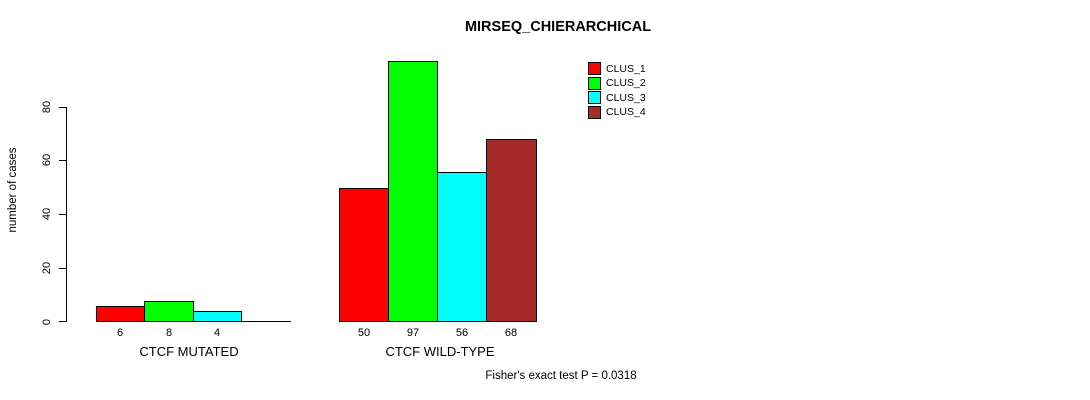 Image resolution: width=1090 pixels, height=400 pixels. Describe the element at coordinates (13, 190) in the screenshot. I see `y-axis-label: number of cases` at that location.